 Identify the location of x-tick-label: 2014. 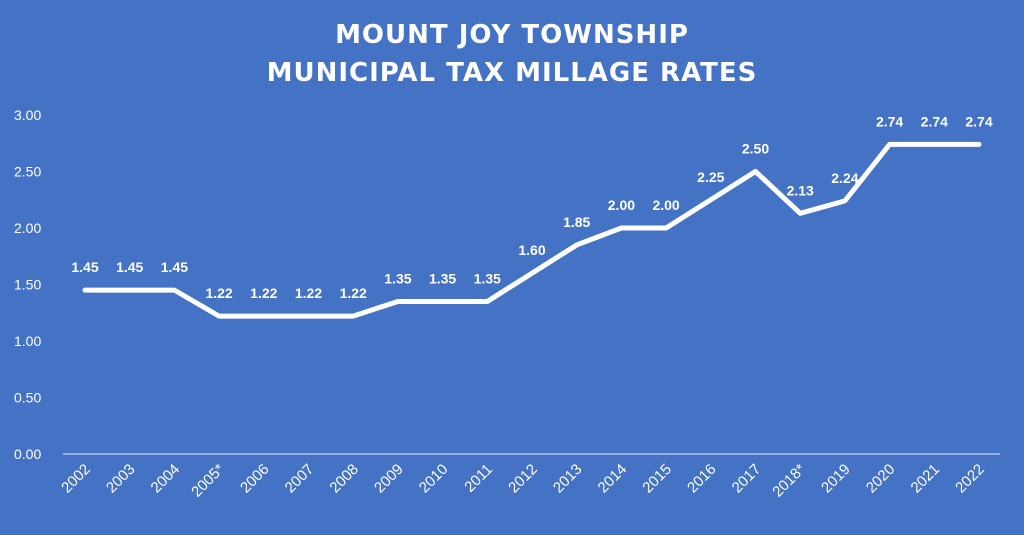
(613, 479).